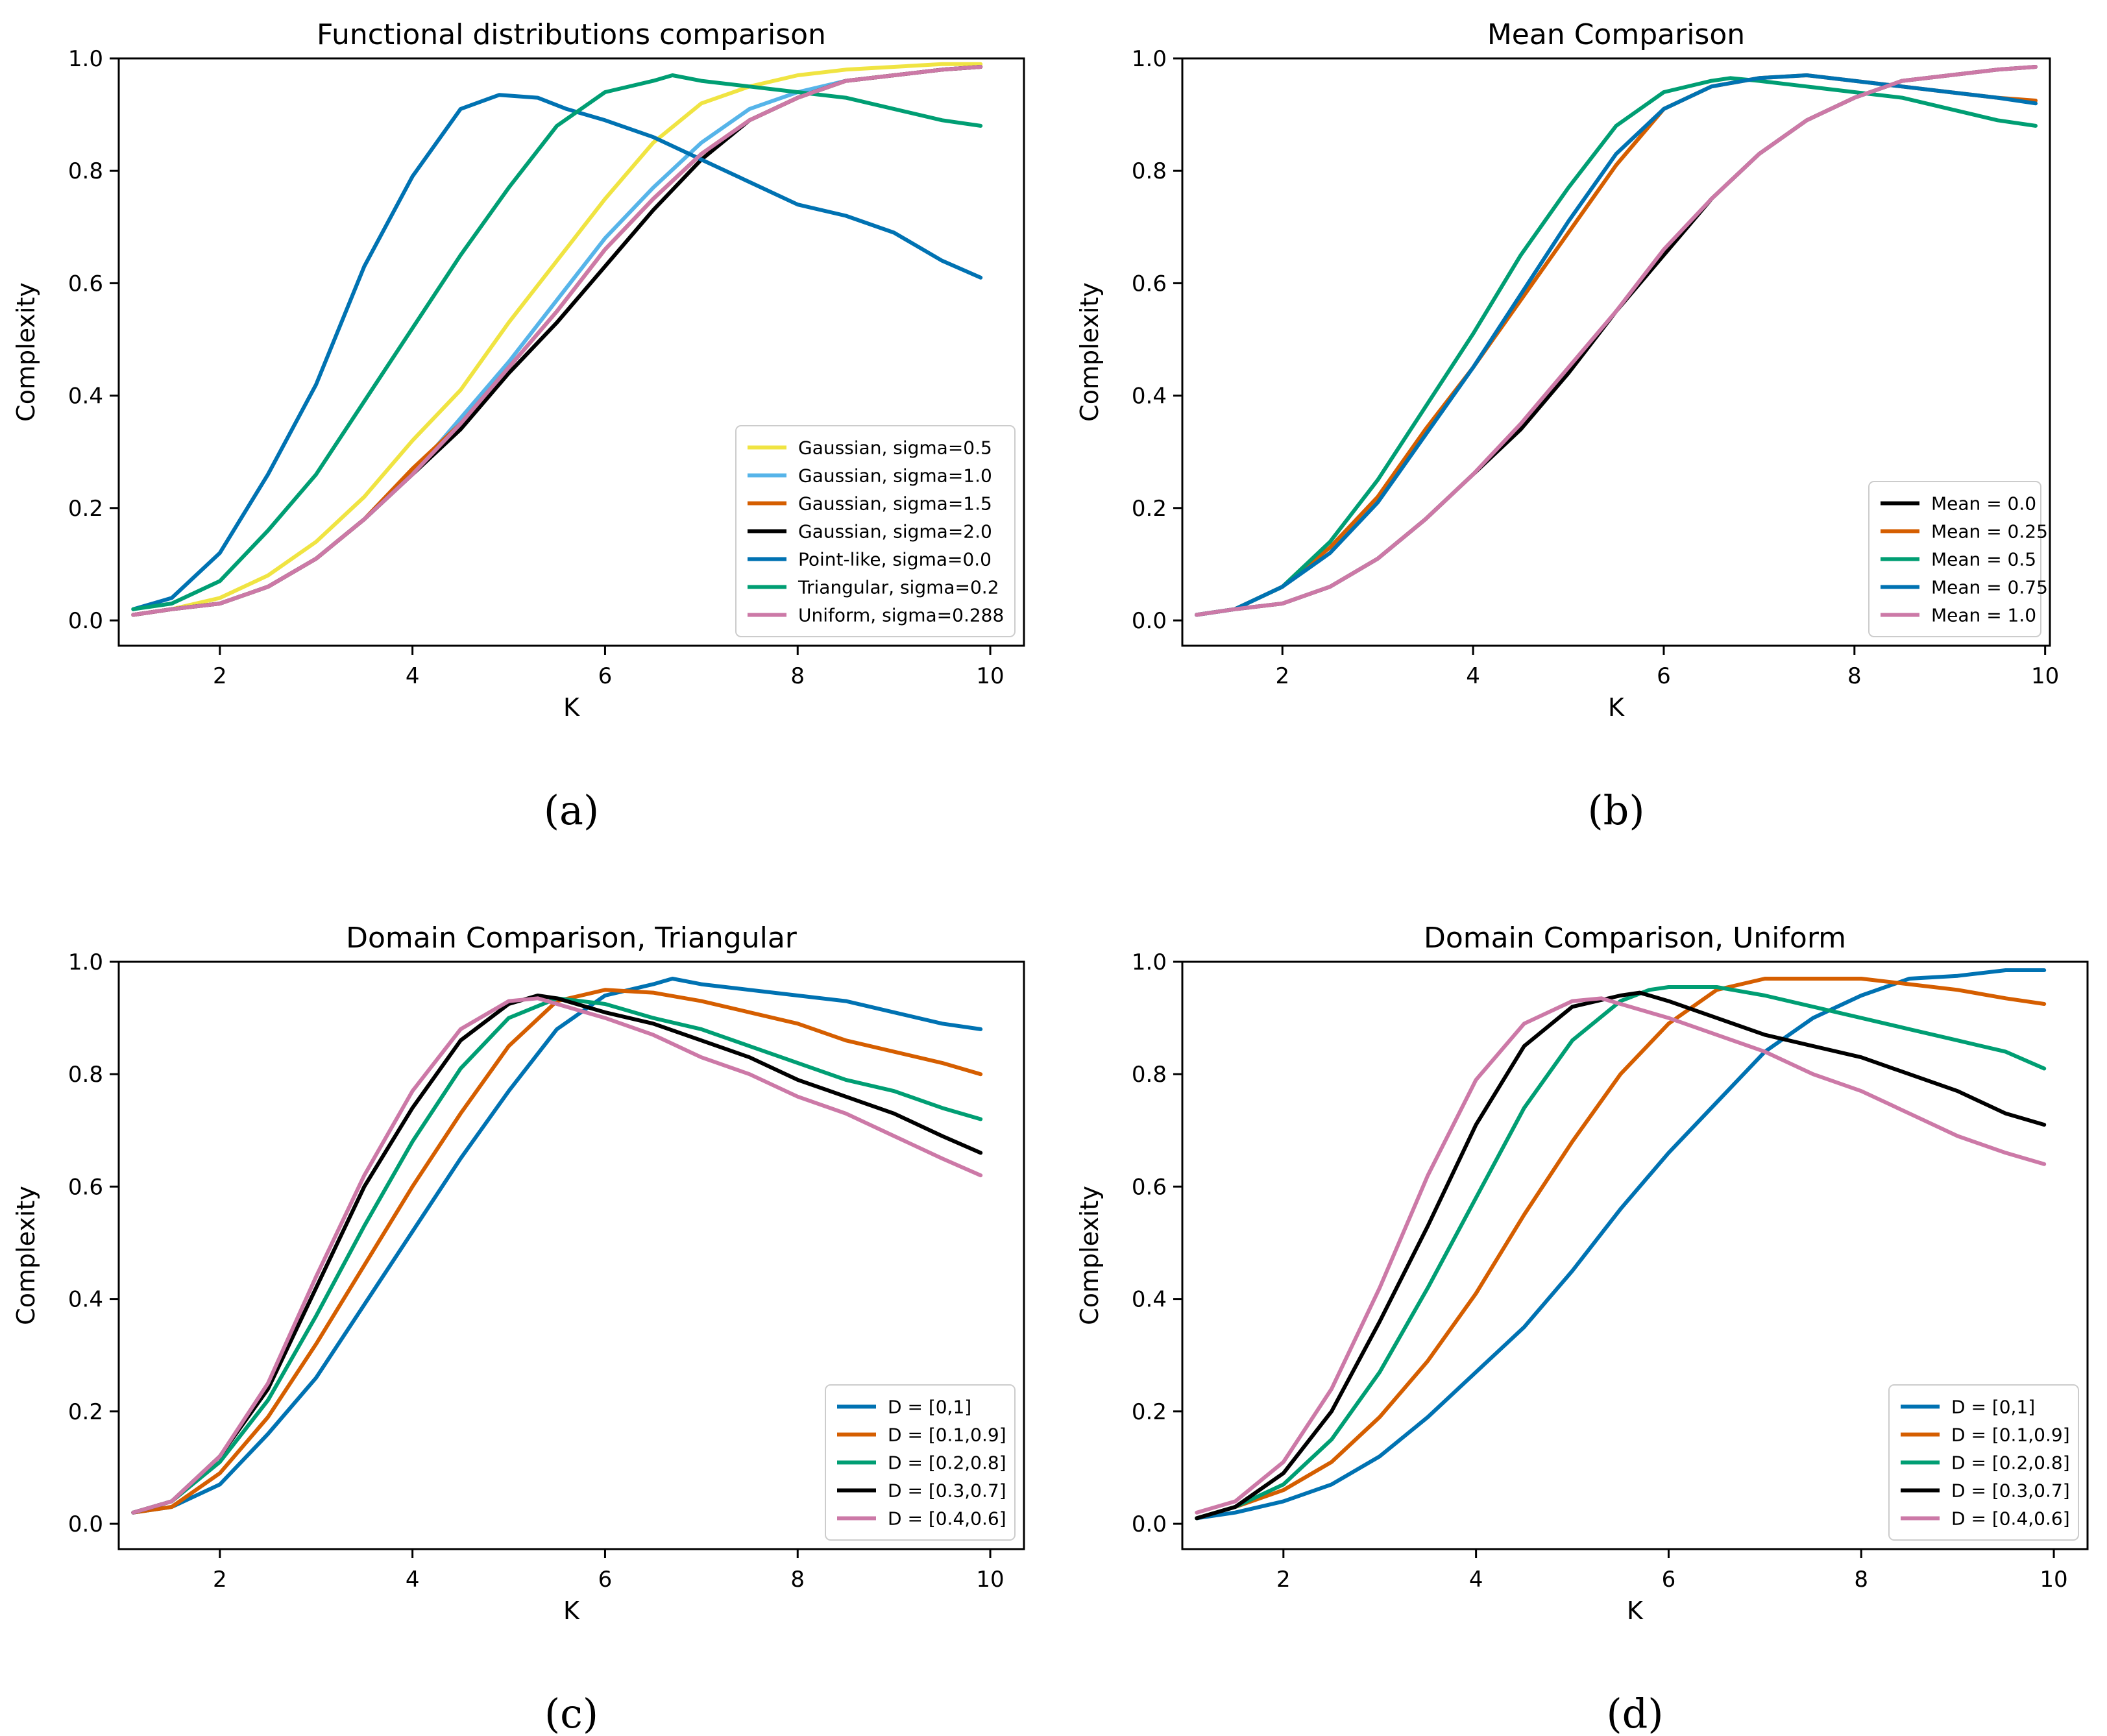 This screenshot has width=2107, height=1736. What do you see at coordinates (901, 615) in the screenshot?
I see `legend-entry-label: Uniform, sigma=0.288` at bounding box center [901, 615].